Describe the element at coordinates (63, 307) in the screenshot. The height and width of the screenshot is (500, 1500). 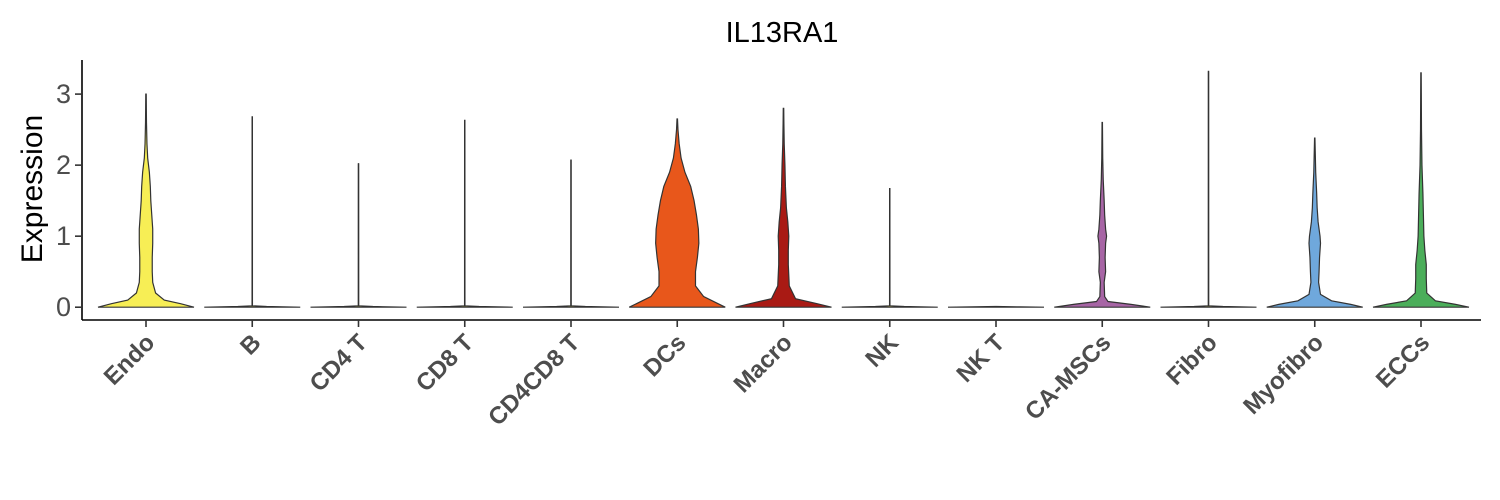
I see `y-tick-label: 0` at that location.